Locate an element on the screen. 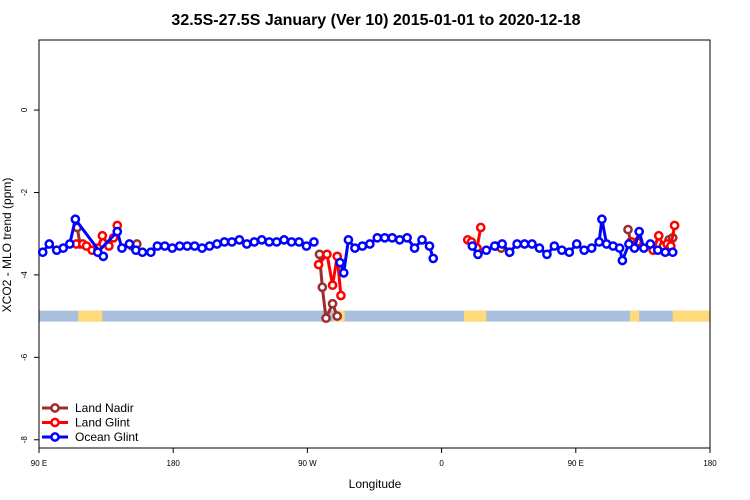 This screenshot has height=500, width=750. series-line is located at coordinates (178, 237).